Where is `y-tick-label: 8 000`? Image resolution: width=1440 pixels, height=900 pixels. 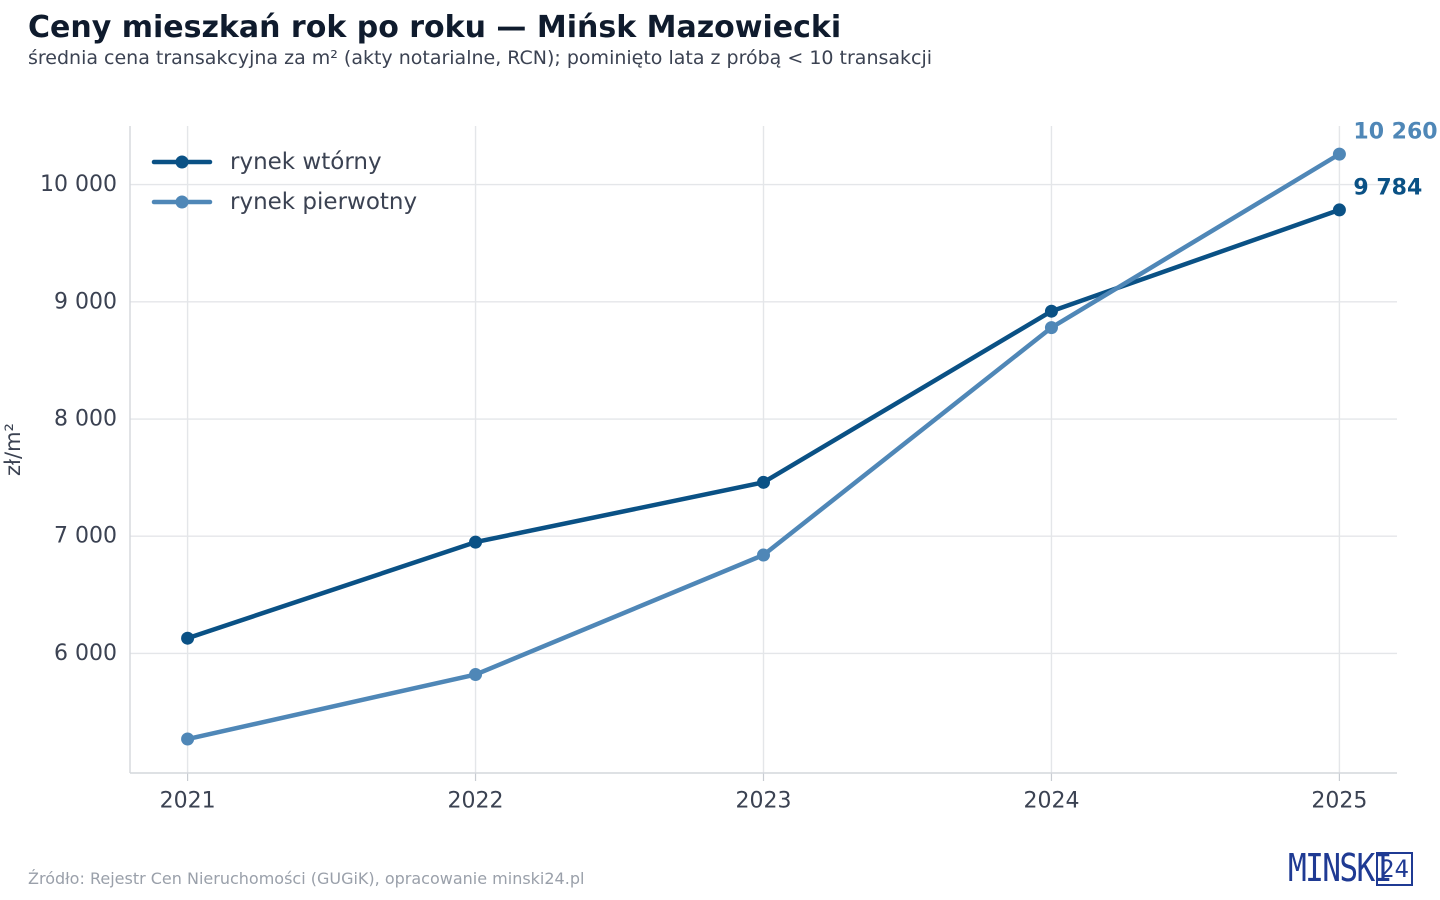 y-tick-label: 8 000 is located at coordinates (85, 419).